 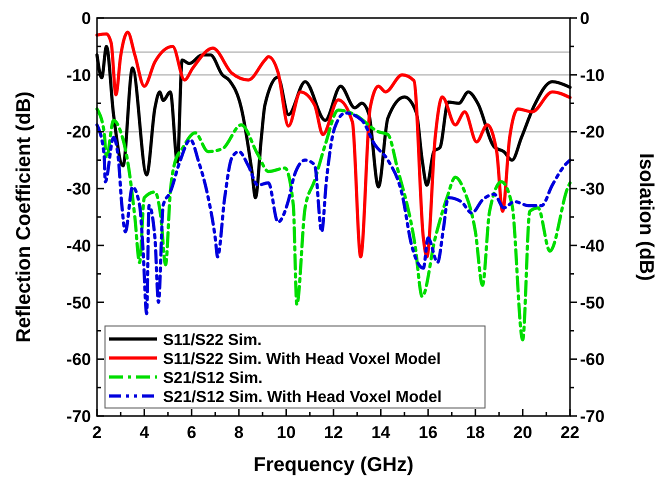 What do you see at coordinates (592, 416) in the screenshot?
I see `y2-tick-label: -70` at bounding box center [592, 416].